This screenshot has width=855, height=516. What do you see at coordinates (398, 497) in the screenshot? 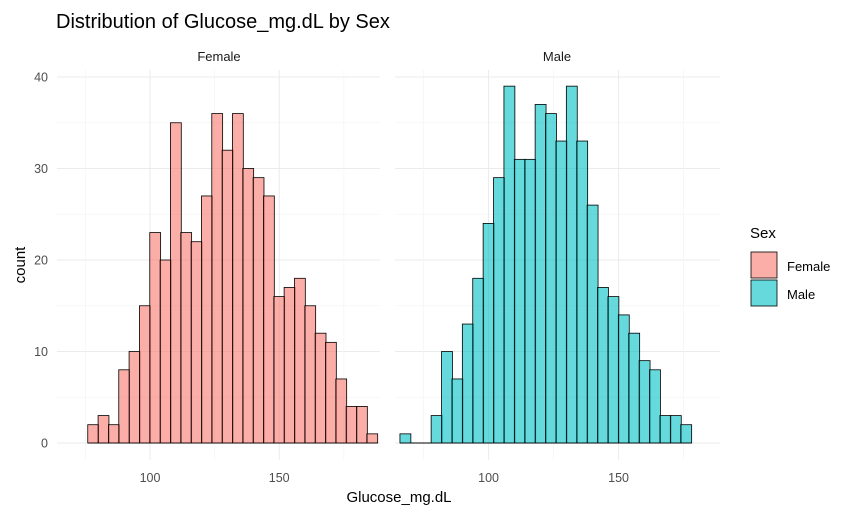
I see `x-axis-title: Glucose_mg.dL` at bounding box center [398, 497].